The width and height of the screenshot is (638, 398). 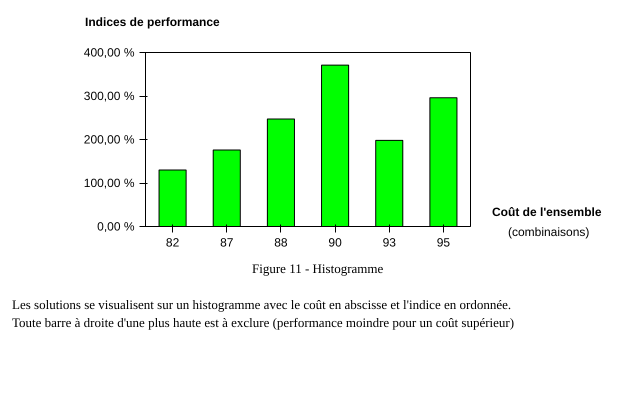 What do you see at coordinates (262, 305) in the screenshot?
I see `text: Les solutions se visualisent sur un histogramme avec le coût en abscisse et l'indice en ordonnée.` at bounding box center [262, 305].